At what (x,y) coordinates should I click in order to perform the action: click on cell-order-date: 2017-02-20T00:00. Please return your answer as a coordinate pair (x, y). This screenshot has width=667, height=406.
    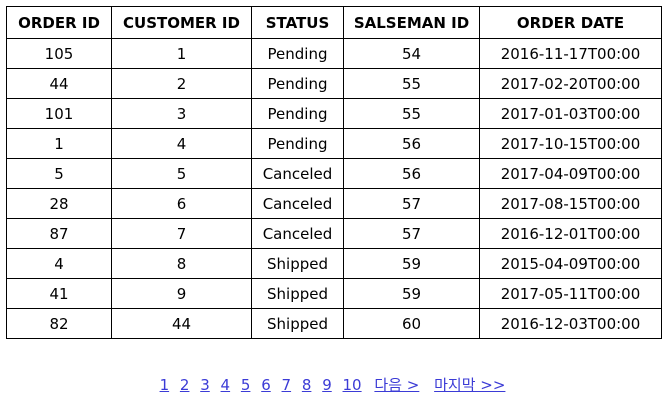
    Looking at the image, I should click on (570, 83).